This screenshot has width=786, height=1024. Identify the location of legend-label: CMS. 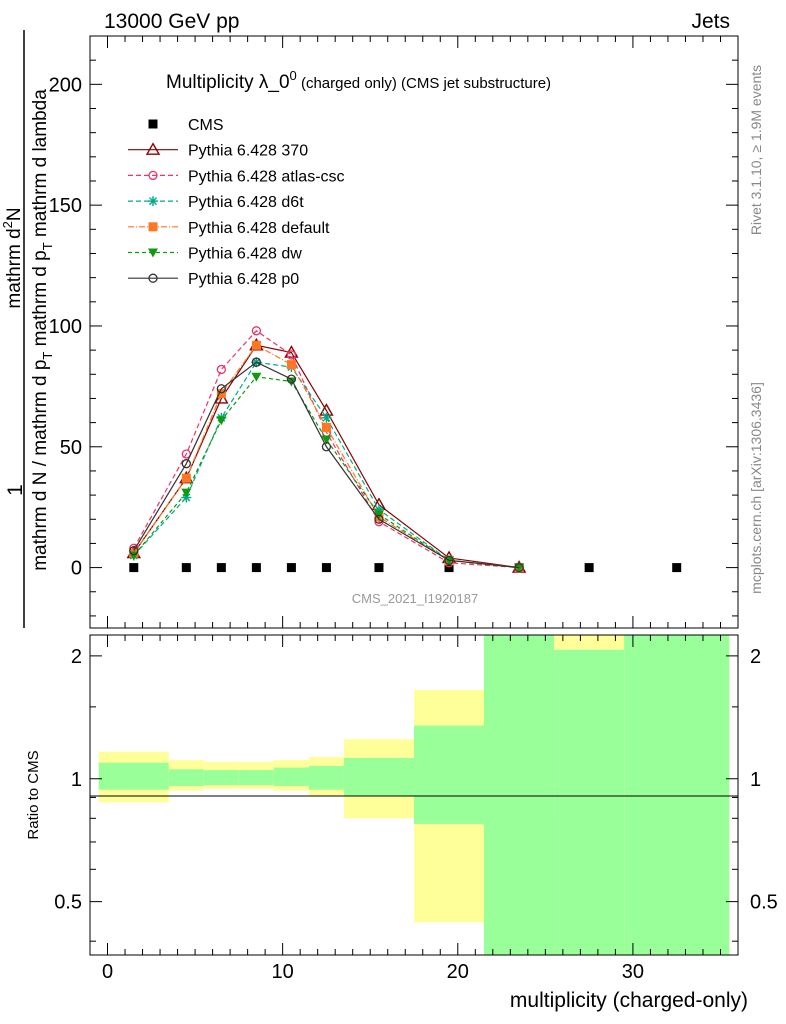
(206, 125).